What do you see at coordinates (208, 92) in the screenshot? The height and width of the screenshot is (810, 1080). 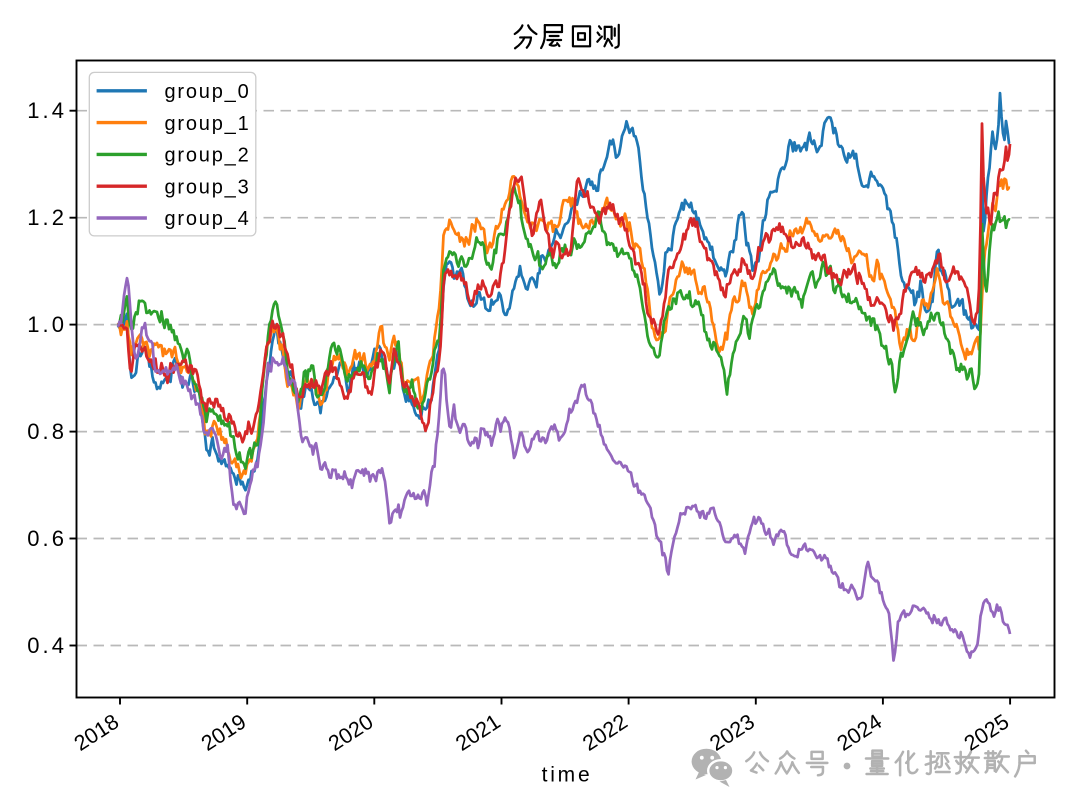 I see `svg-text: group_0` at bounding box center [208, 92].